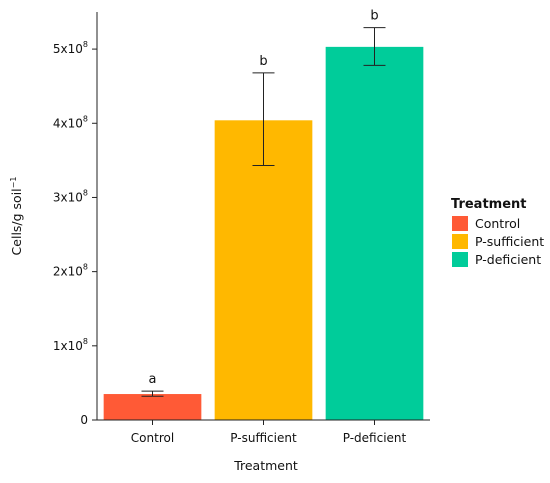  I want to click on legend-label: Control, so click(497, 223).